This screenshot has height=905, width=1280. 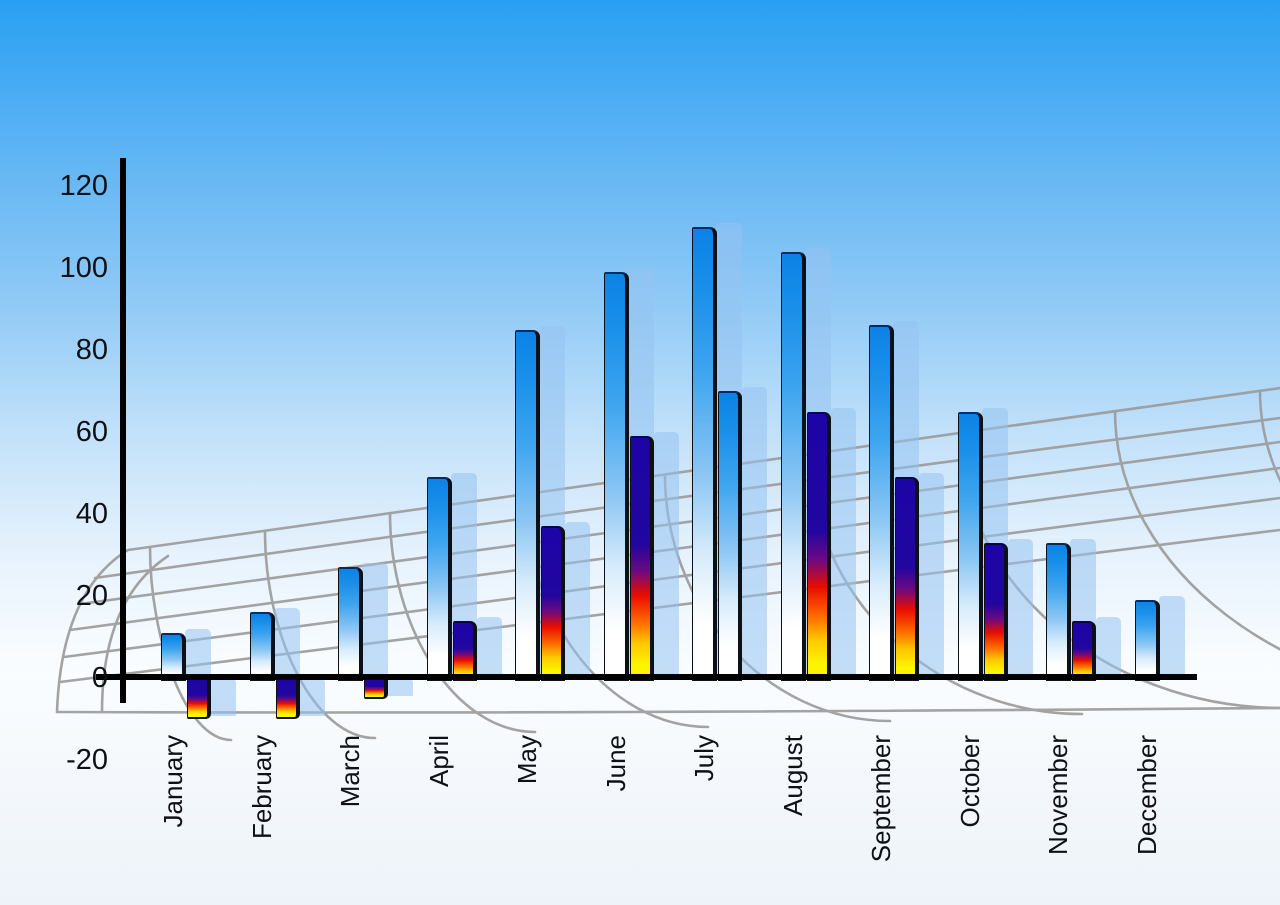 I want to click on y-axis-line, so click(x=123, y=430).